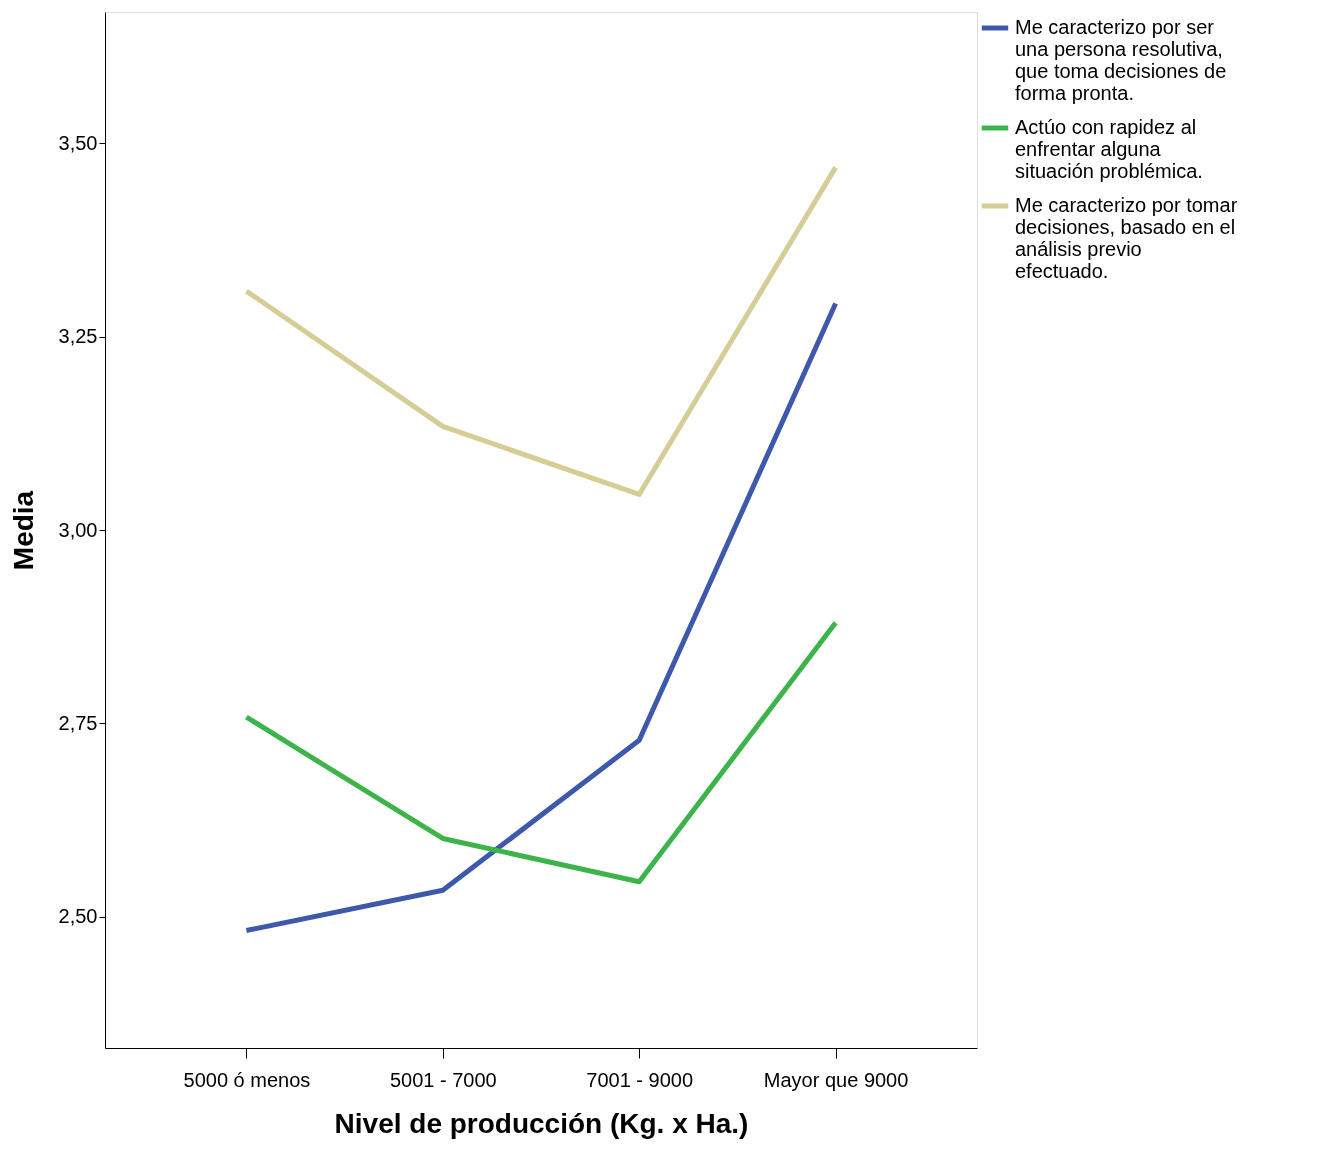 Image resolution: width=1325 pixels, height=1158 pixels. I want to click on x-tick-label: Mayor que 9000, so click(836, 1079).